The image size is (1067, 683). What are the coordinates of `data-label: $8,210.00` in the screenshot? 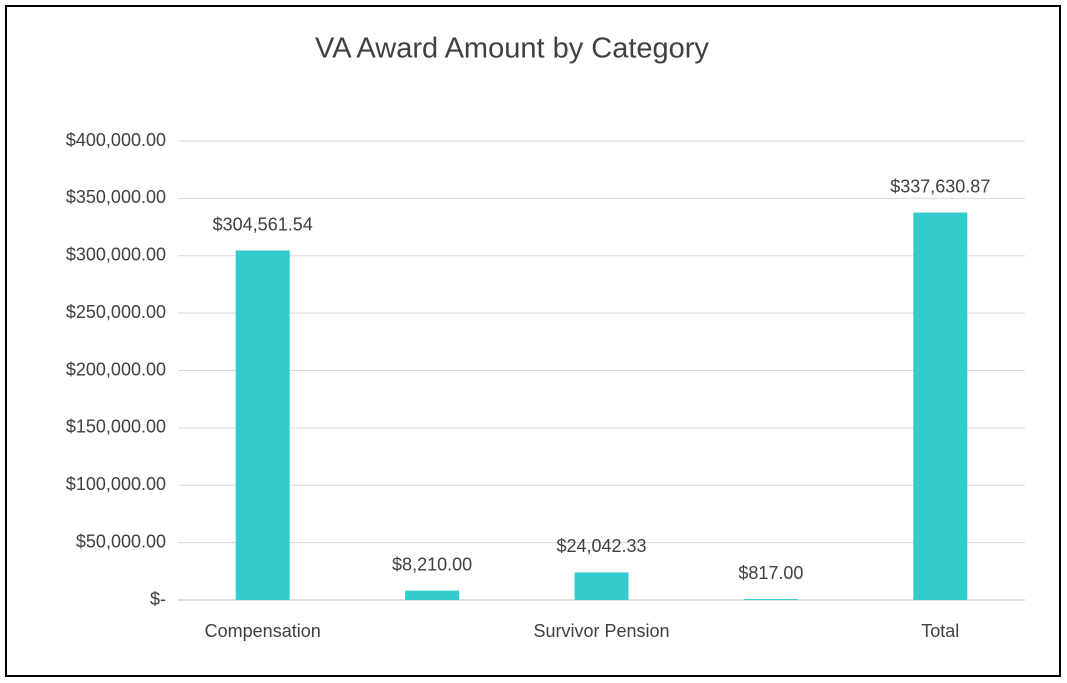 It's located at (432, 564).